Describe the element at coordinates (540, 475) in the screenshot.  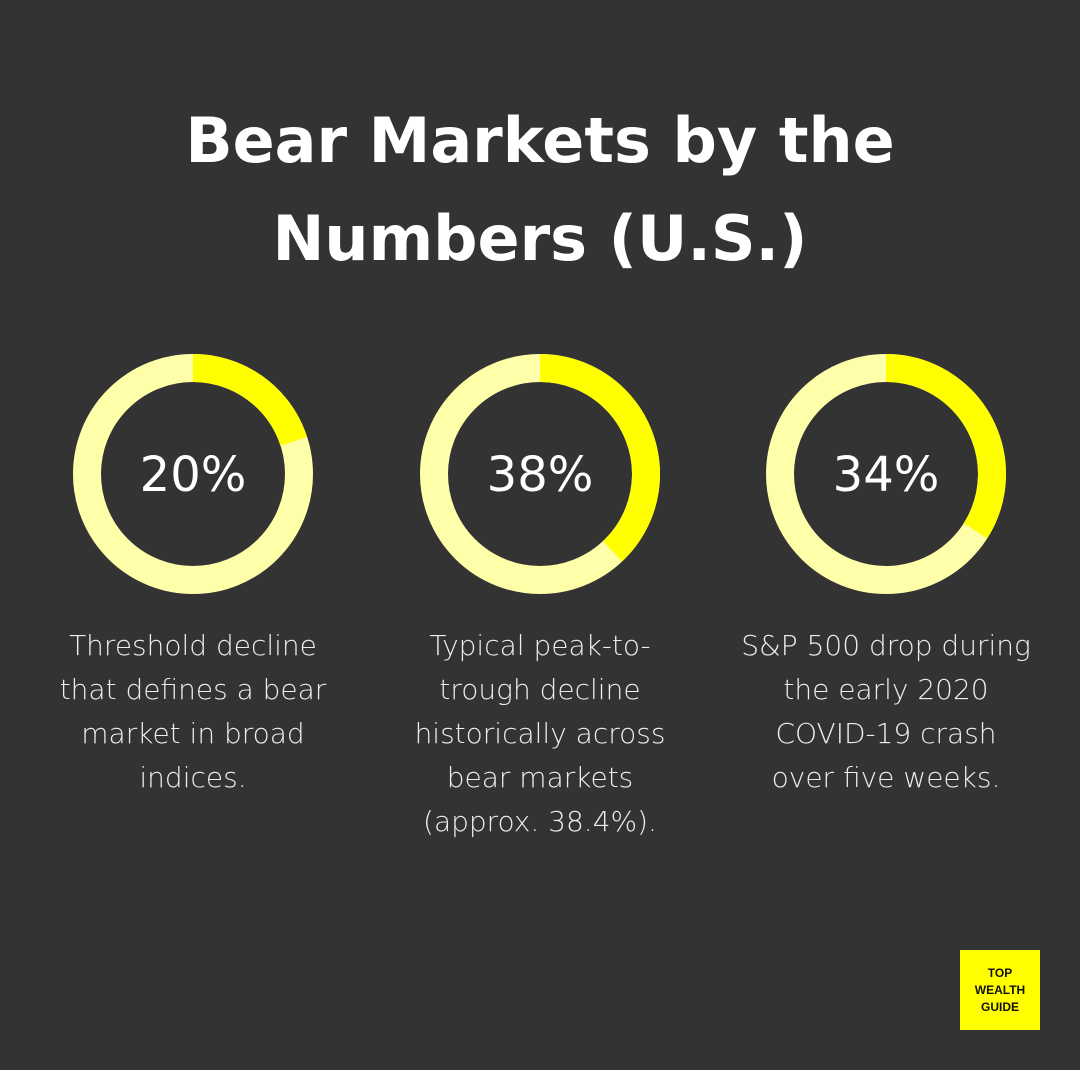
I see `value-label: 38%` at that location.